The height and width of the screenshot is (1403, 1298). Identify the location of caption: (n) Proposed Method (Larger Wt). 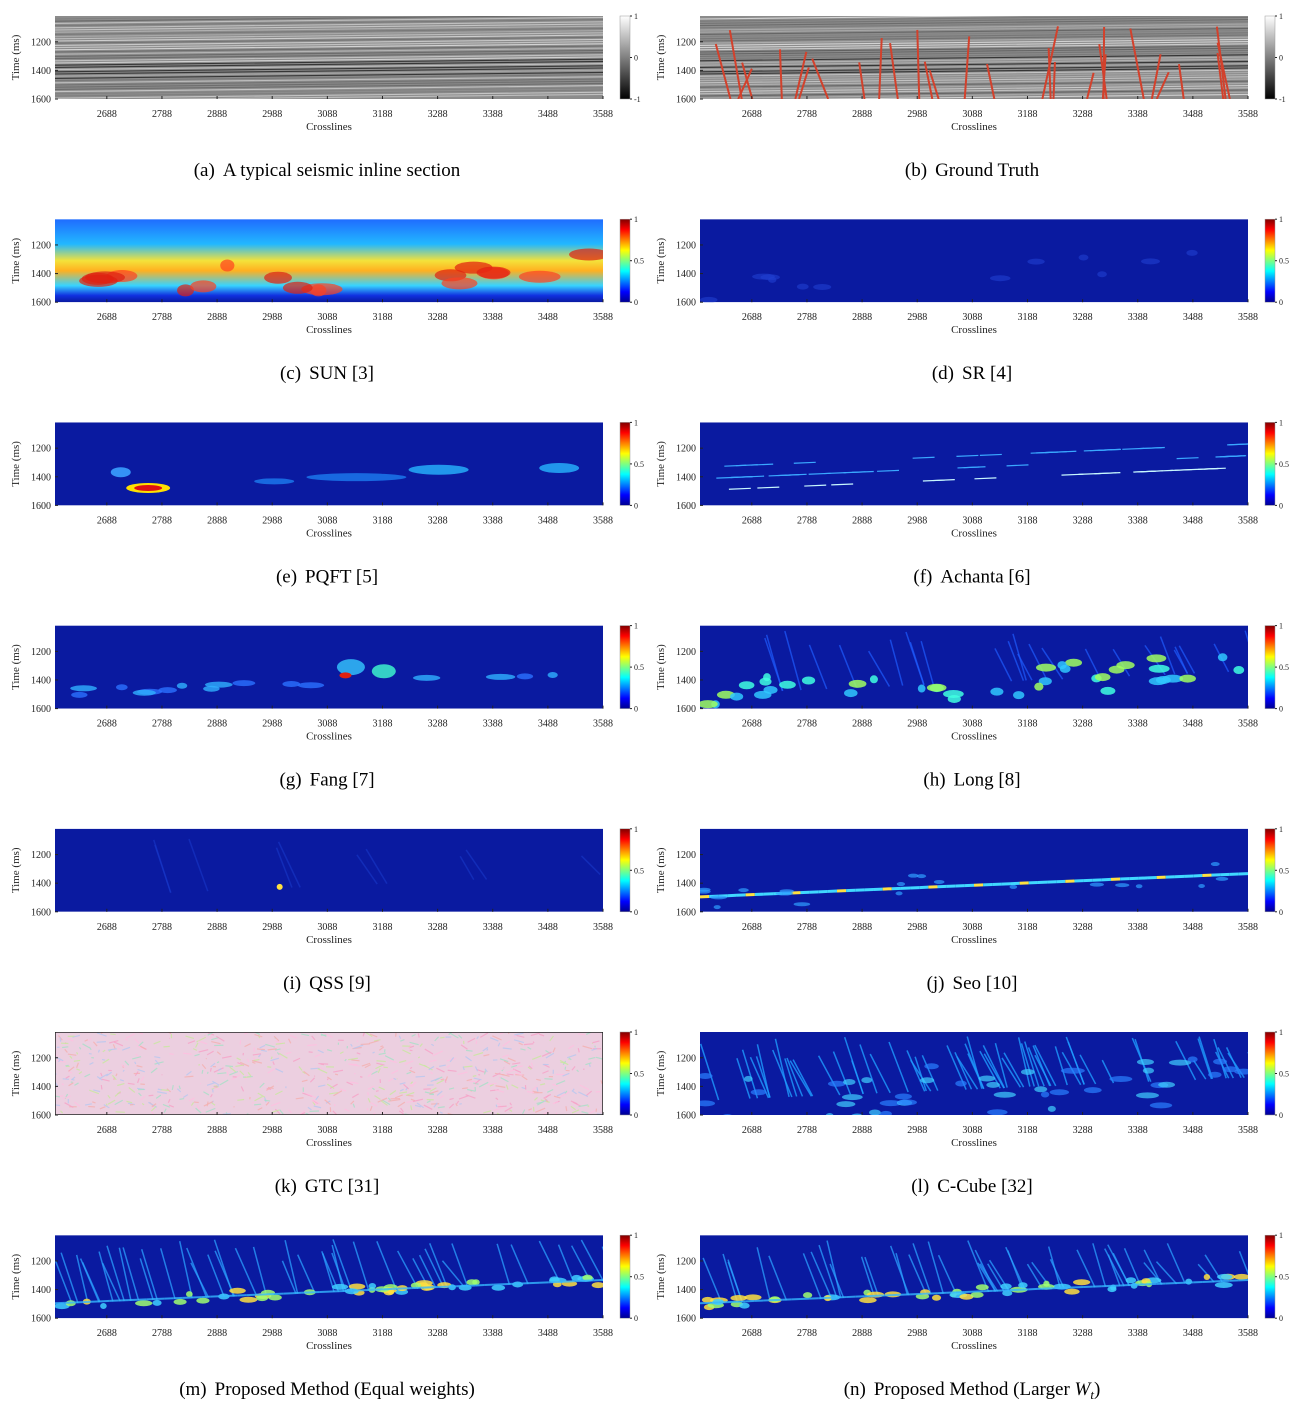
(972, 1390).